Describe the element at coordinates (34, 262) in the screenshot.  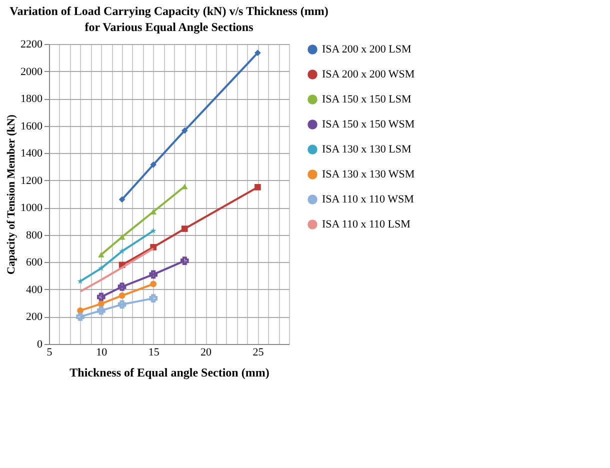
I see `y-tick-label: 600` at that location.